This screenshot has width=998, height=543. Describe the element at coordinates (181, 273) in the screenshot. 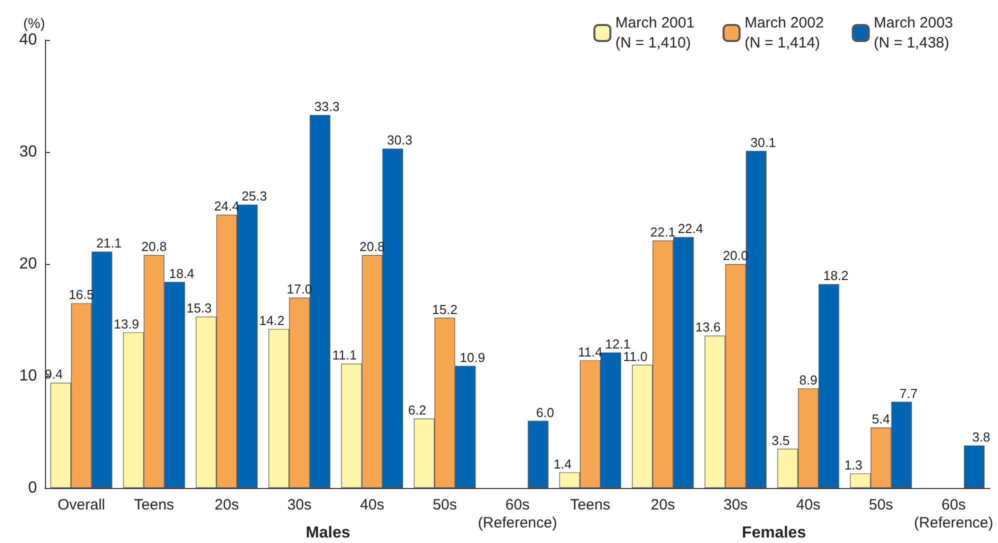

I see `data-label: 18.4` at that location.